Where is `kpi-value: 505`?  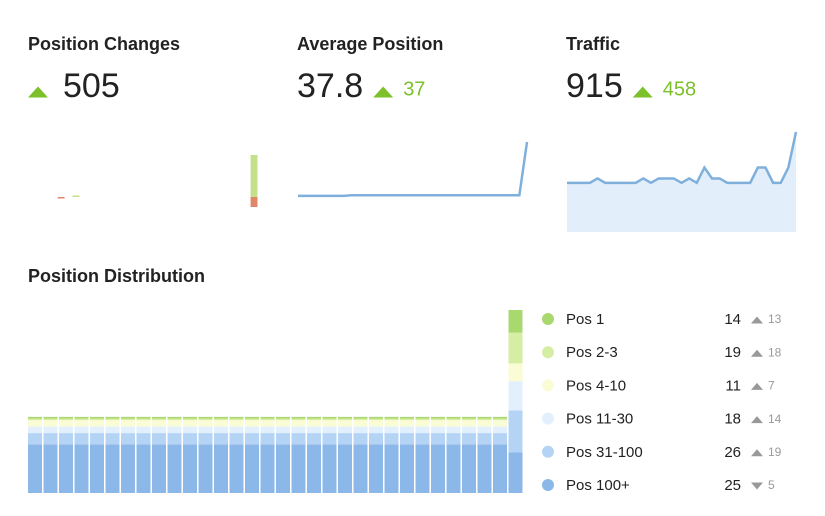 kpi-value: 505 is located at coordinates (91, 86).